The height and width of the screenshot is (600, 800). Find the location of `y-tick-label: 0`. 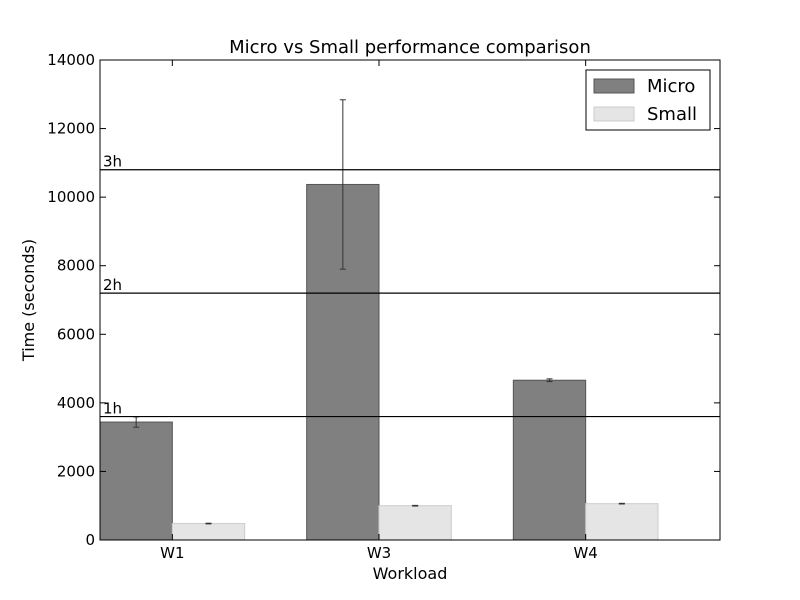

y-tick-label: 0 is located at coordinates (90, 540).